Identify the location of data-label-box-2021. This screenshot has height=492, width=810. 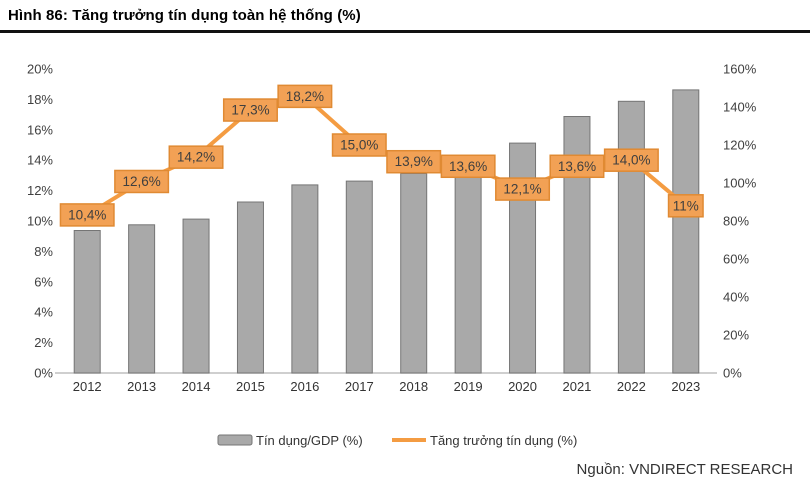
(577, 166).